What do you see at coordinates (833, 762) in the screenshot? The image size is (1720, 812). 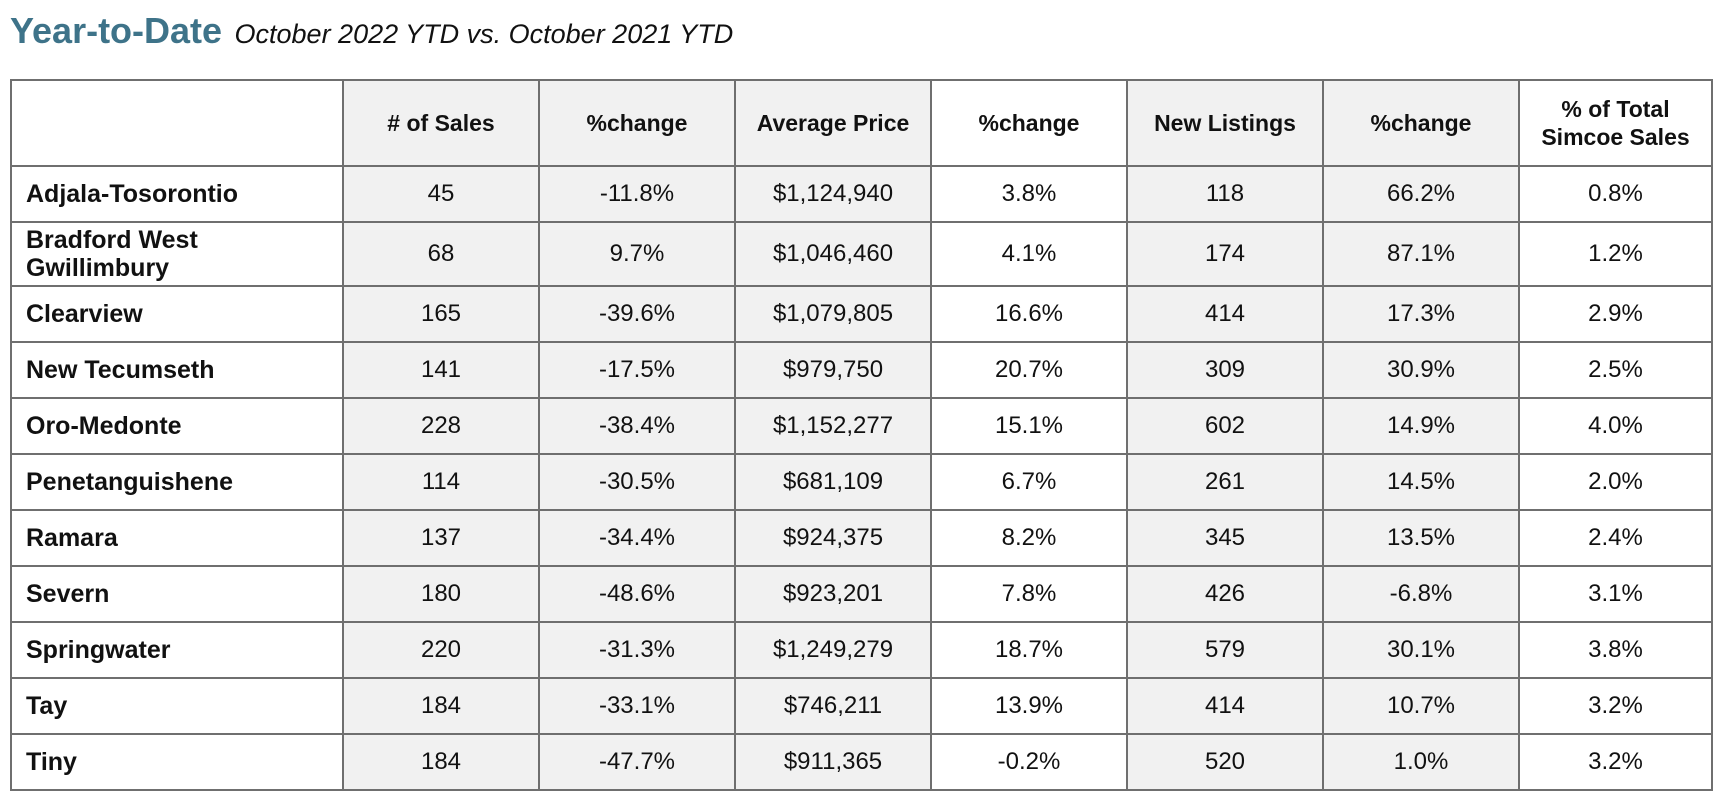 I see `average-price-cell: $911,365` at bounding box center [833, 762].